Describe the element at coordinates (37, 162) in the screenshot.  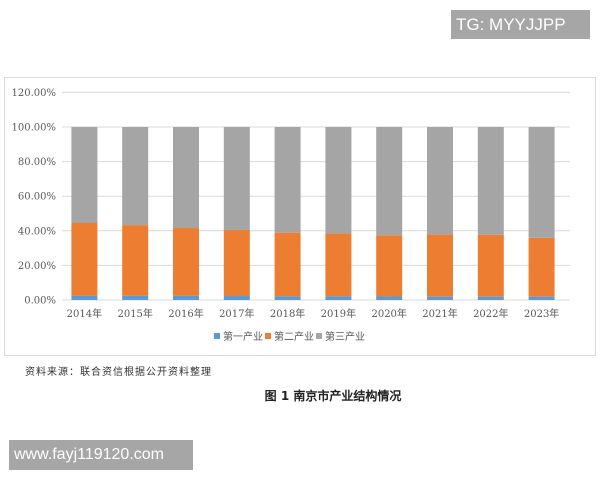
I see `y-tick-label: 80.00%` at that location.